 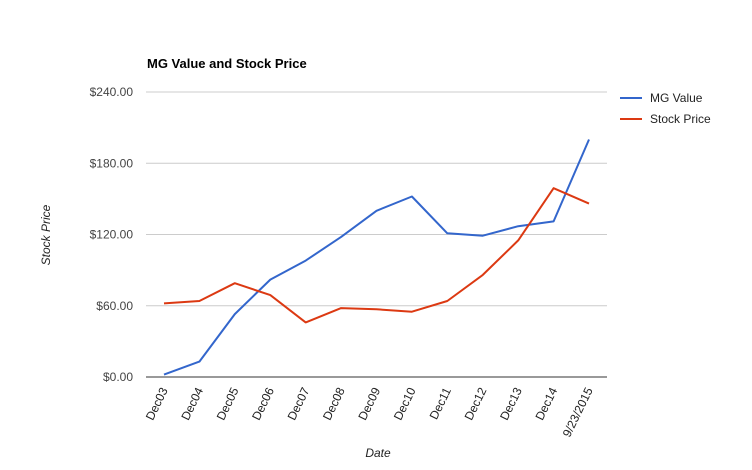 I want to click on x-axis-title: Date, so click(x=378, y=453).